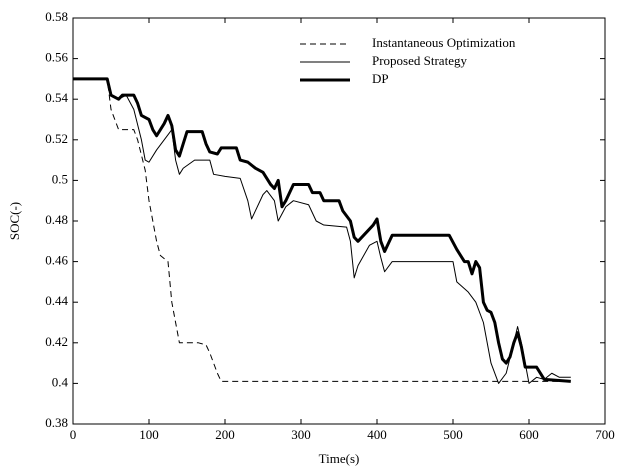 The height and width of the screenshot is (468, 621). What do you see at coordinates (301, 434) in the screenshot?
I see `x-tick-label: 300` at bounding box center [301, 434].